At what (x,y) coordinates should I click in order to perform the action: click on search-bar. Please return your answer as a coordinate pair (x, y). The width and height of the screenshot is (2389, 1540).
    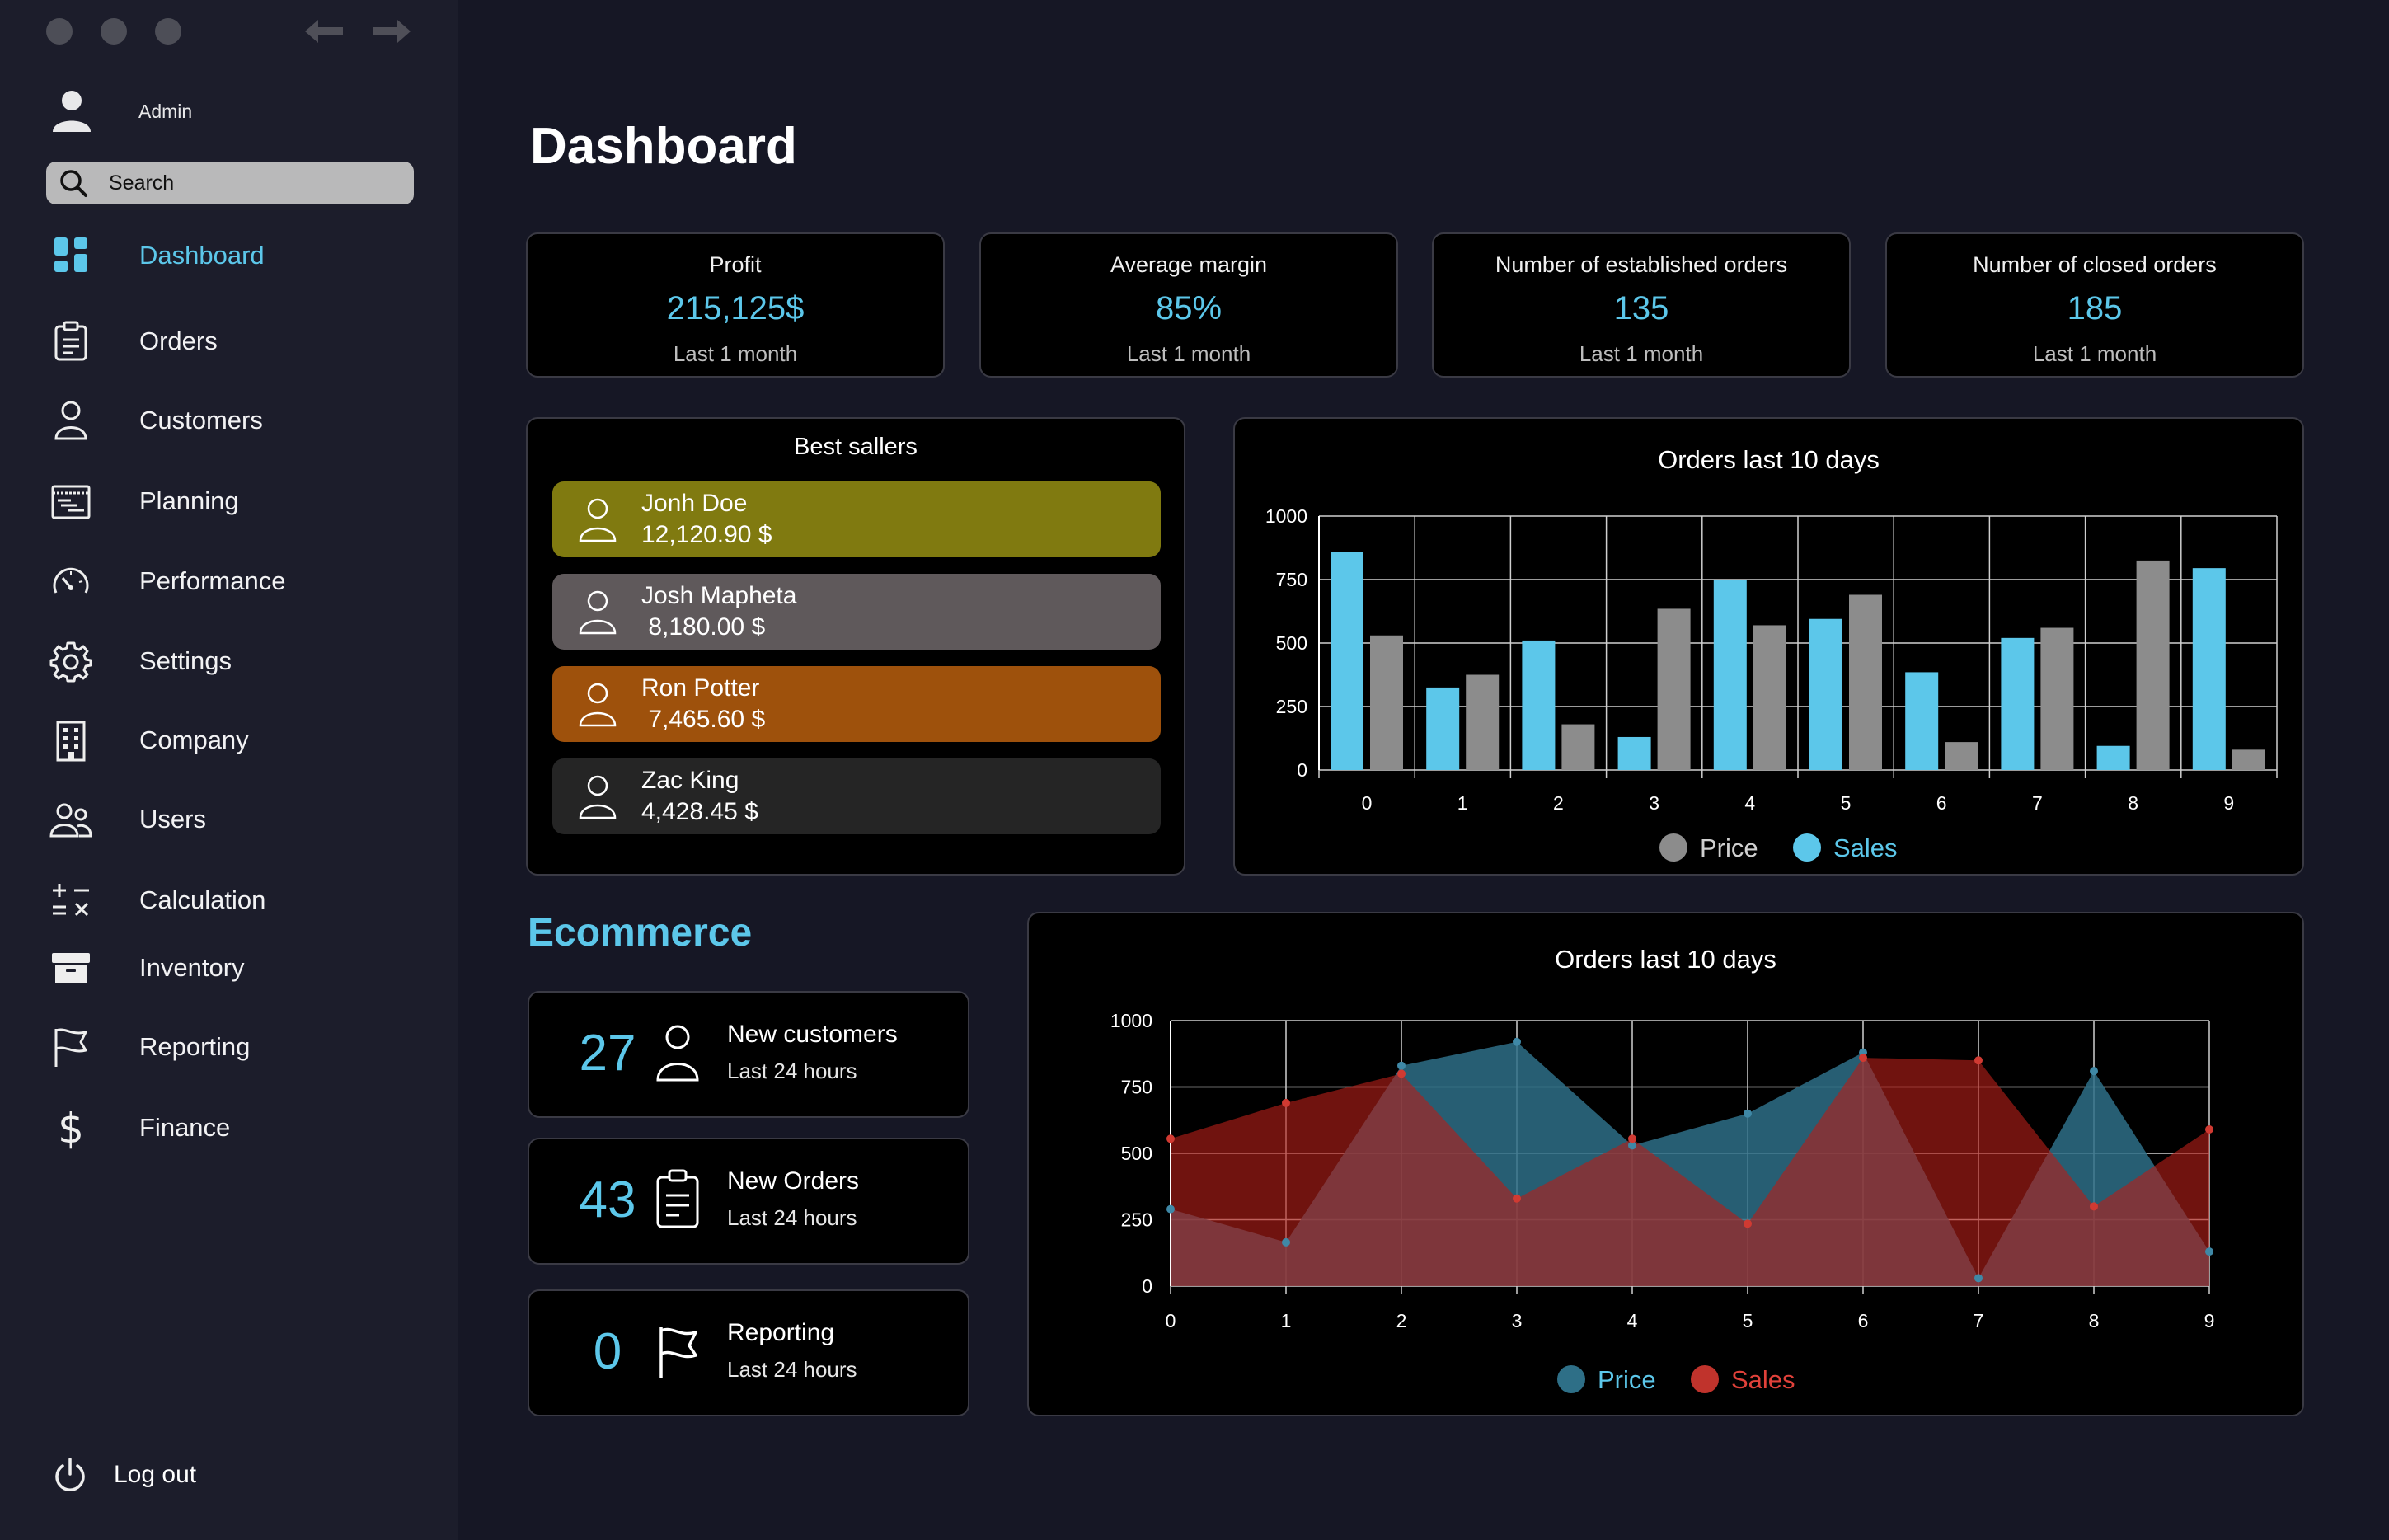
    Looking at the image, I should click on (230, 183).